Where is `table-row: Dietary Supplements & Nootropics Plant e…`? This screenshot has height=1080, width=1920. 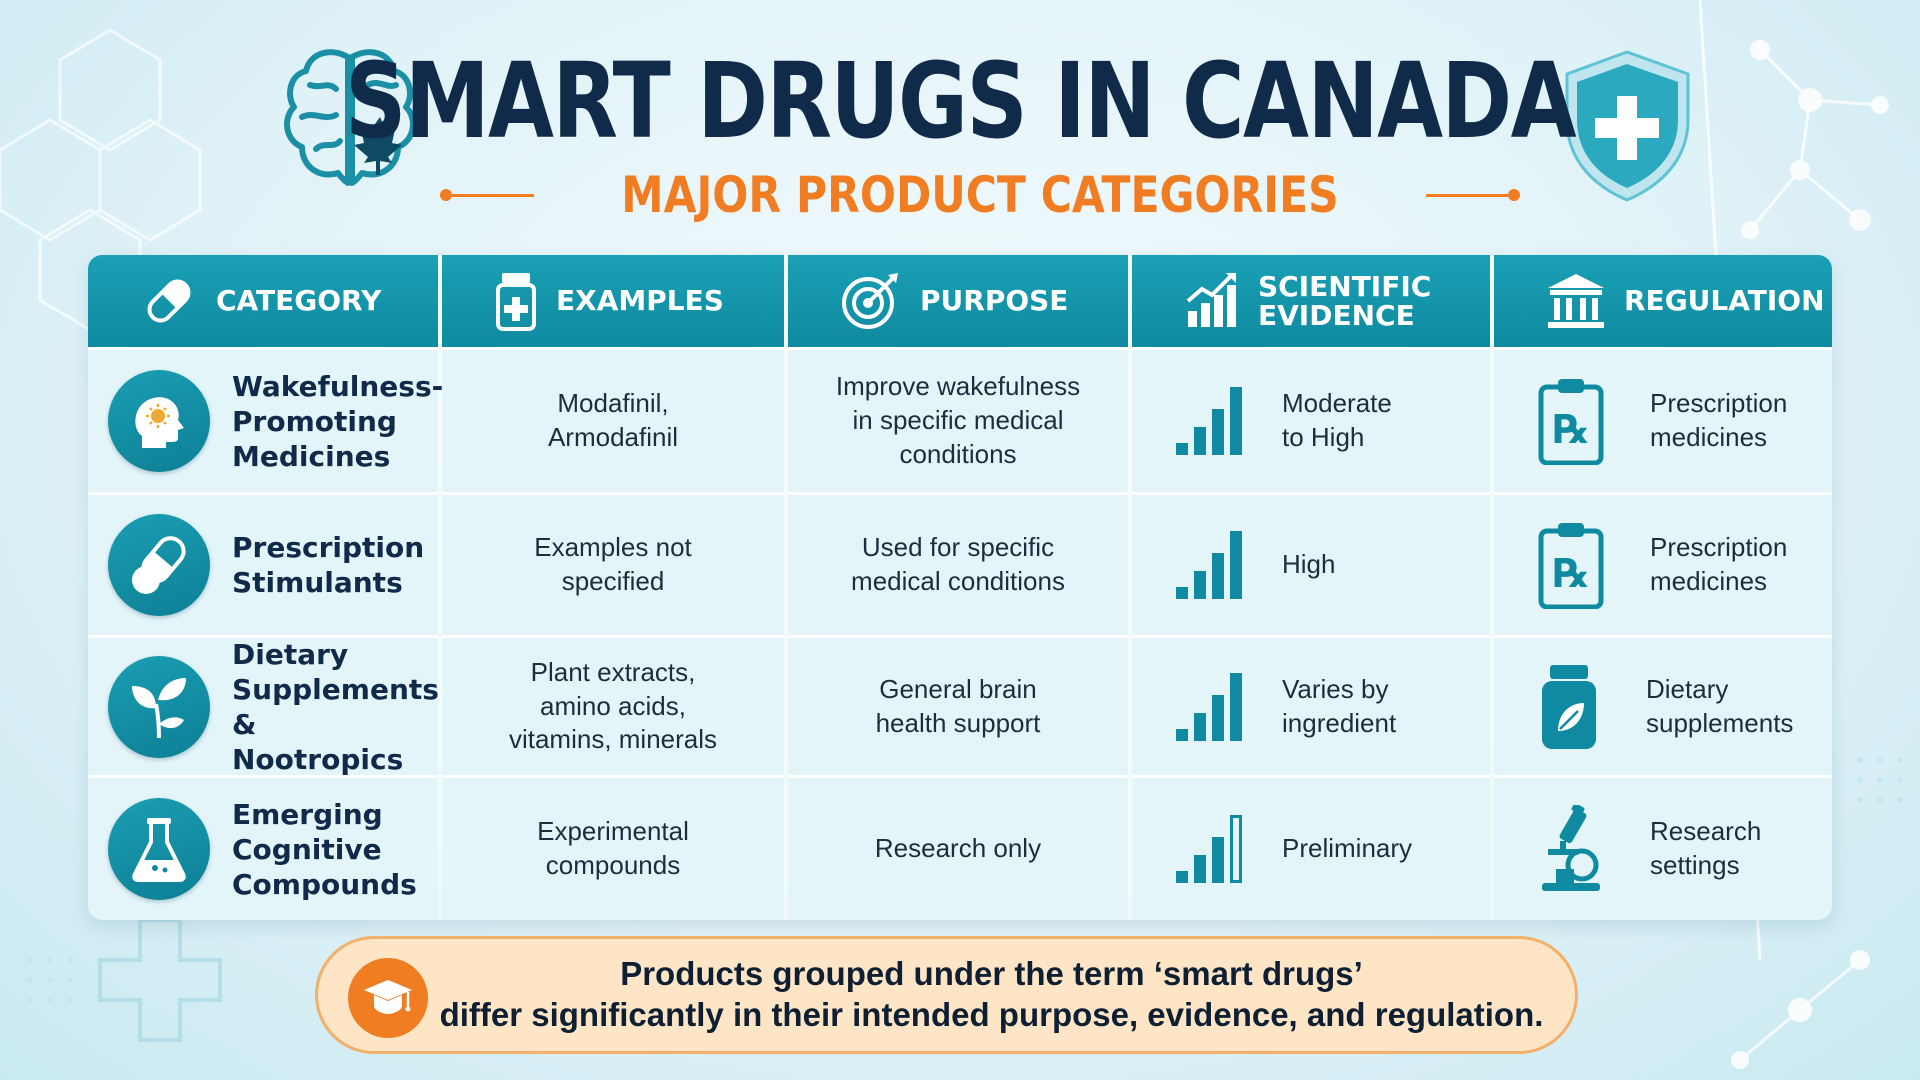 table-row: Dietary Supplements & Nootropics Plant e… is located at coordinates (960, 705).